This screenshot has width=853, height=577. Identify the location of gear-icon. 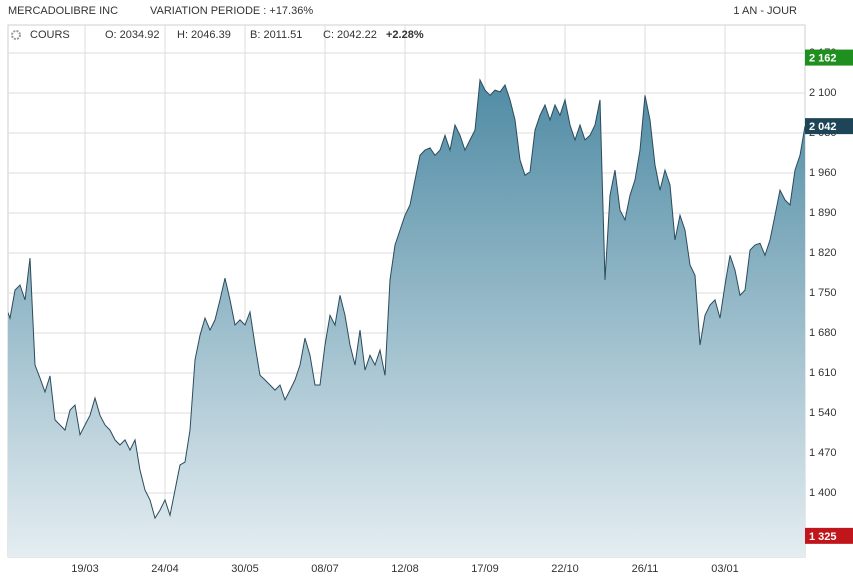
(16, 35).